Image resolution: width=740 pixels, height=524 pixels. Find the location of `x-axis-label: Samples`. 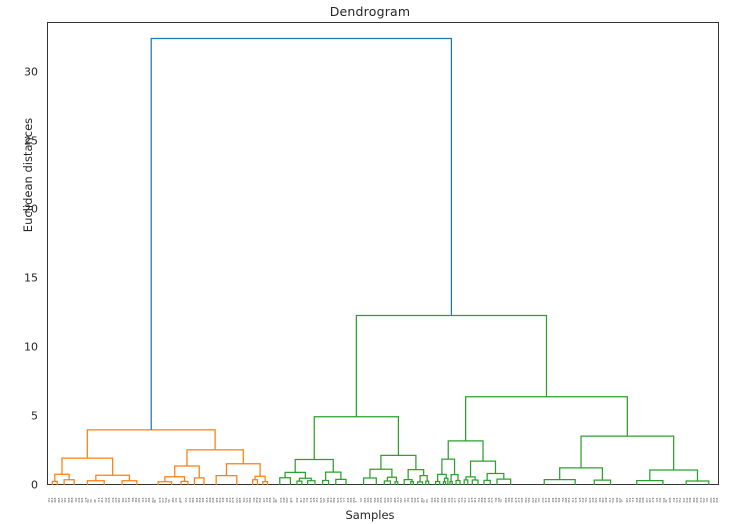

x-axis-label: Samples is located at coordinates (370, 515).